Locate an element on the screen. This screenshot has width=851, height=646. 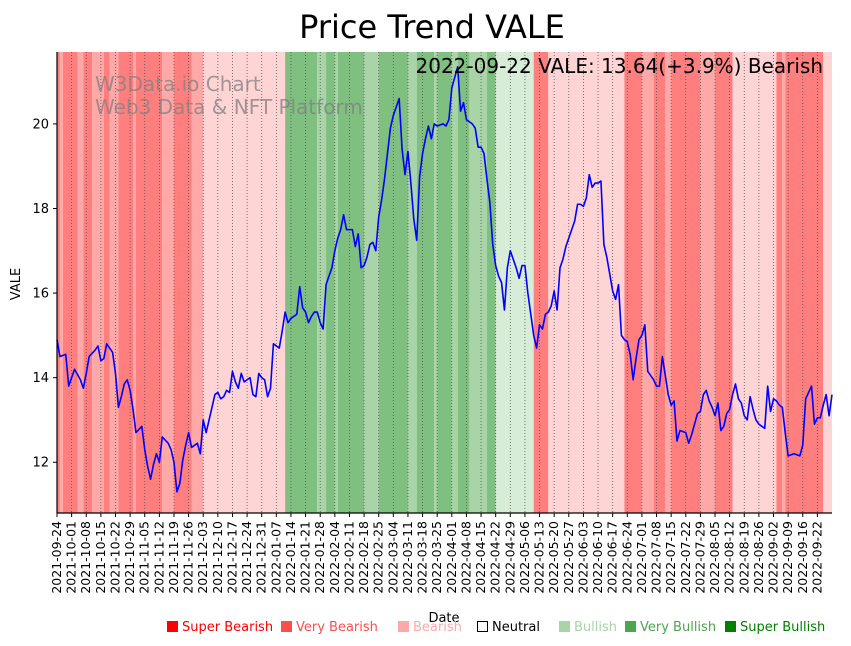
x-tick-label: 2021-12-31 is located at coordinates (261, 557).